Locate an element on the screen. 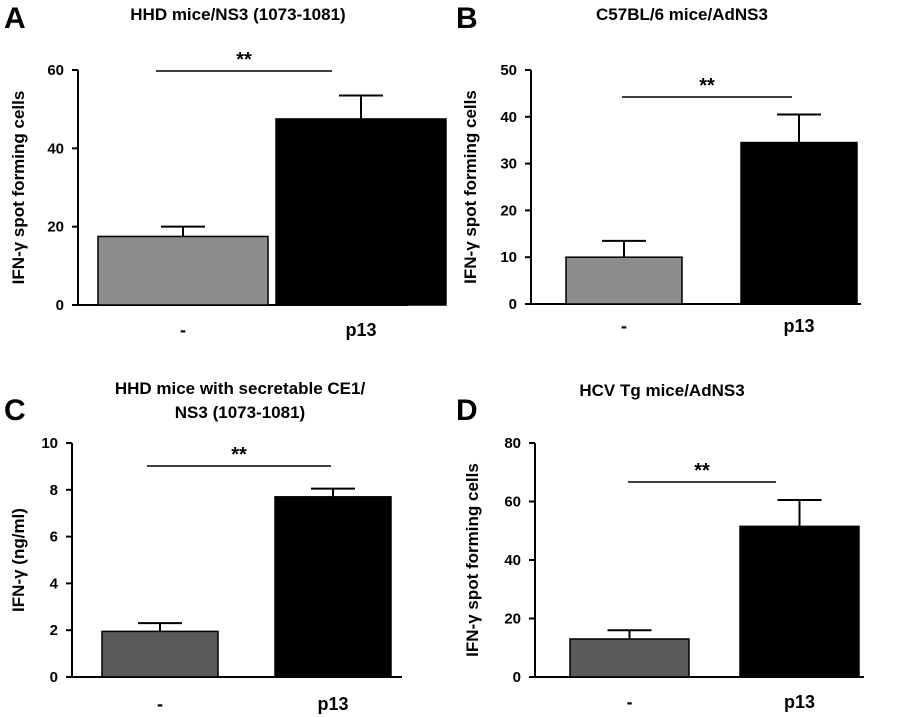 Image resolution: width=897 pixels, height=717 pixels. panel-letter: B is located at coordinates (467, 18).